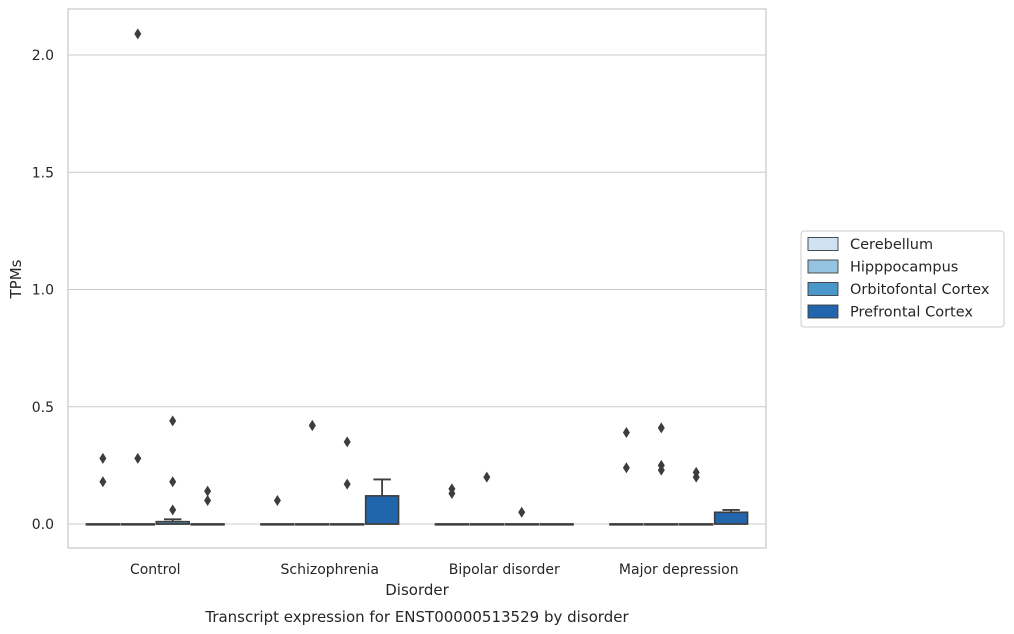 The height and width of the screenshot is (634, 1014). I want to click on legend-label: Hipppocampus, so click(904, 268).